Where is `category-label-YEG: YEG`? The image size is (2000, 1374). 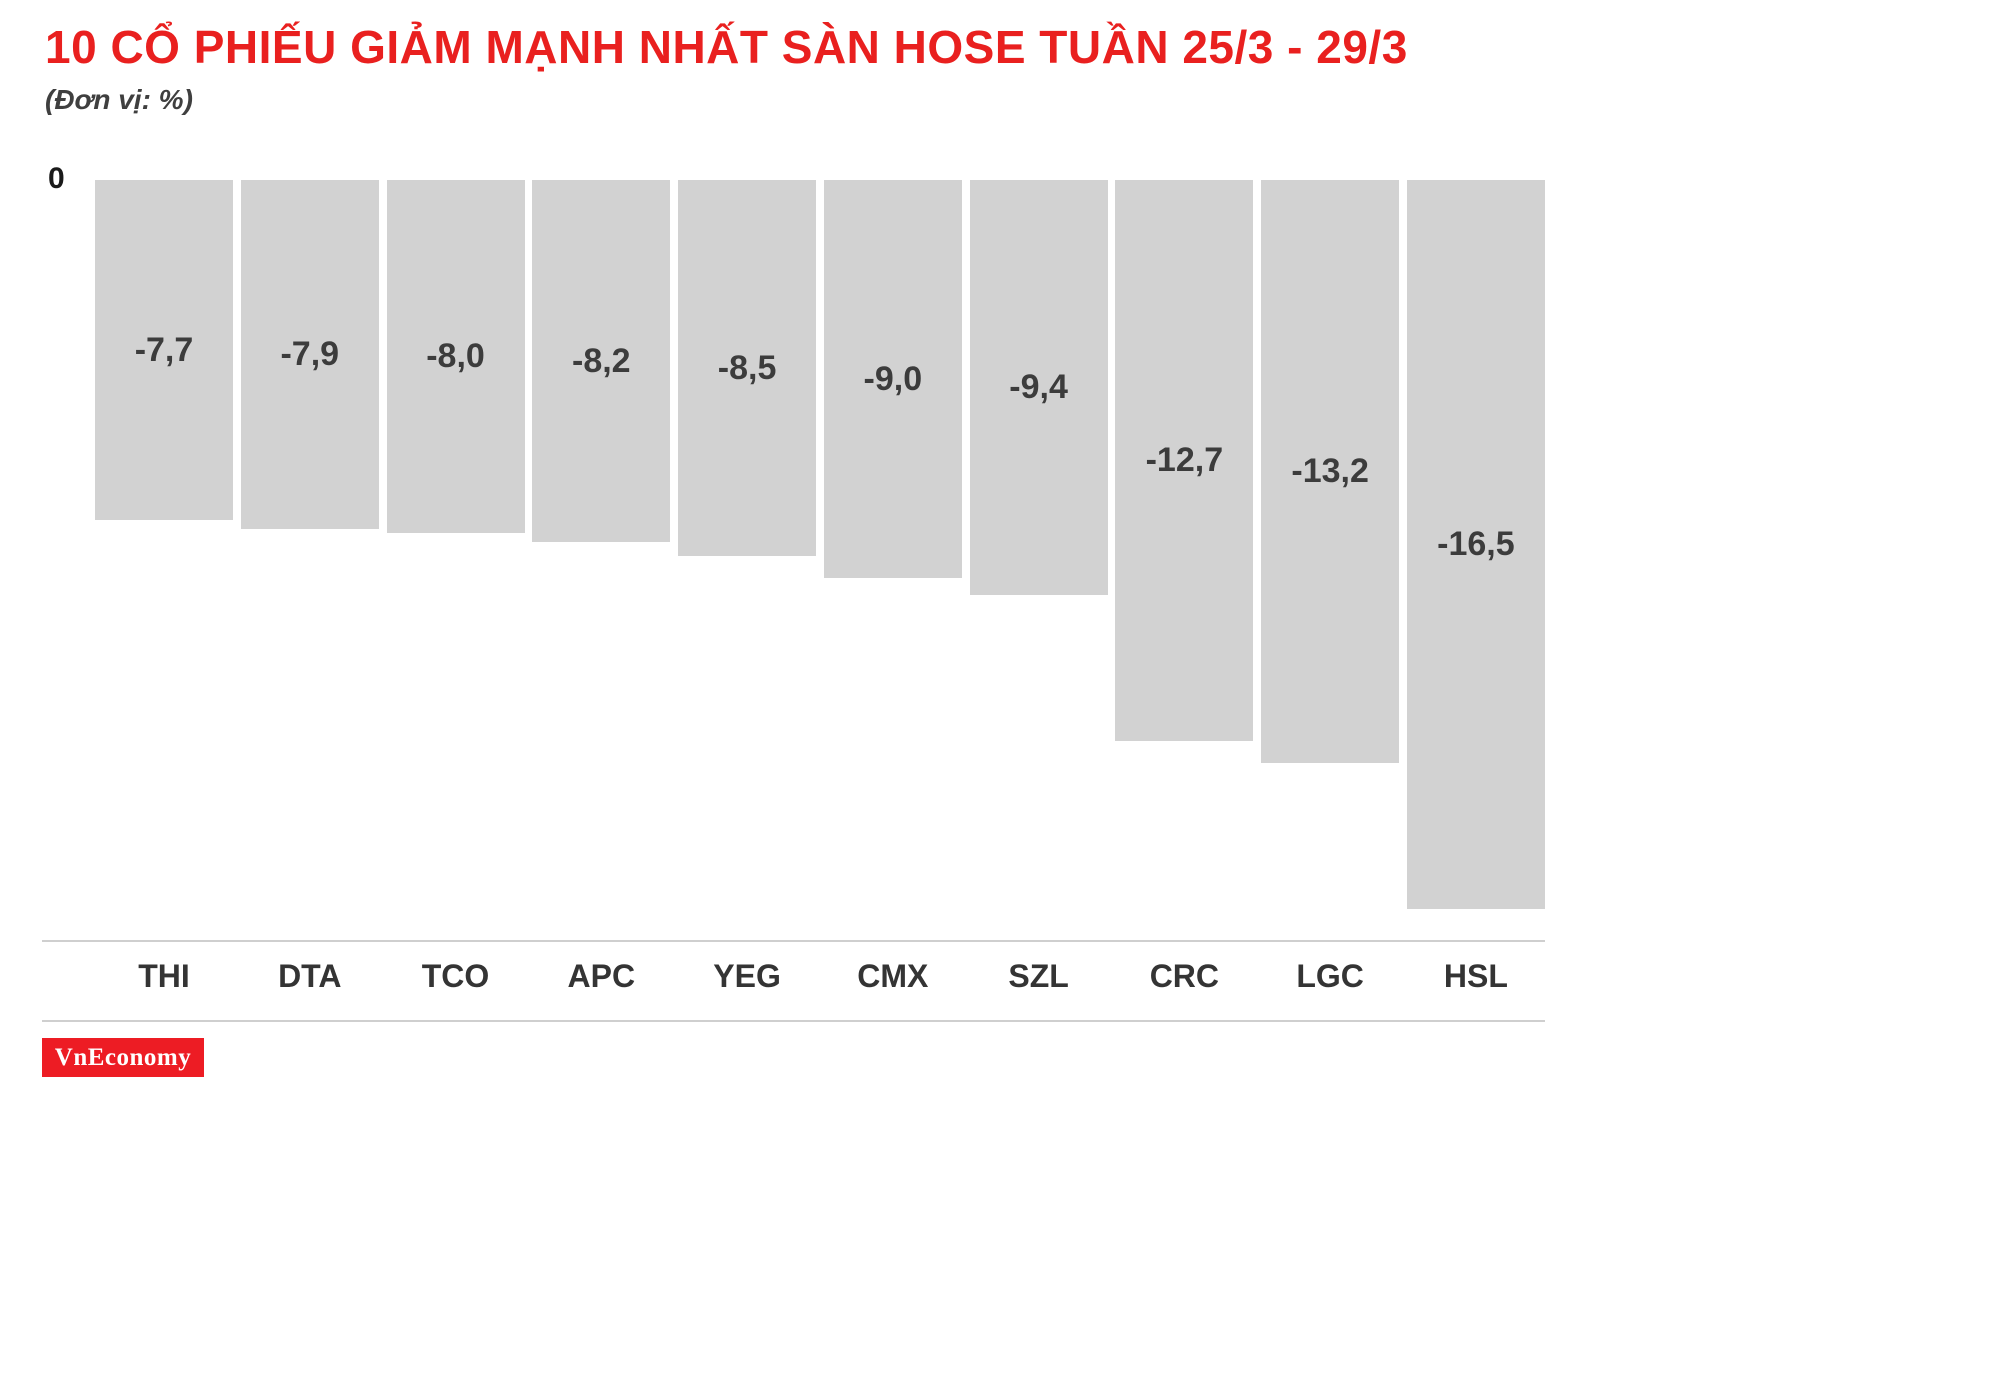
category-label-YEG: YEG is located at coordinates (747, 976).